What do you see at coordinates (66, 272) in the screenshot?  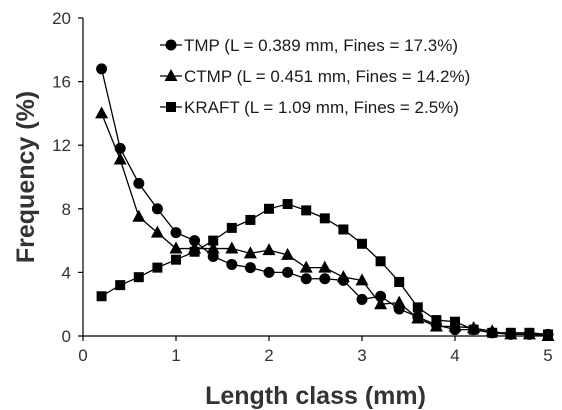 I see `y-tick-label: 4` at bounding box center [66, 272].